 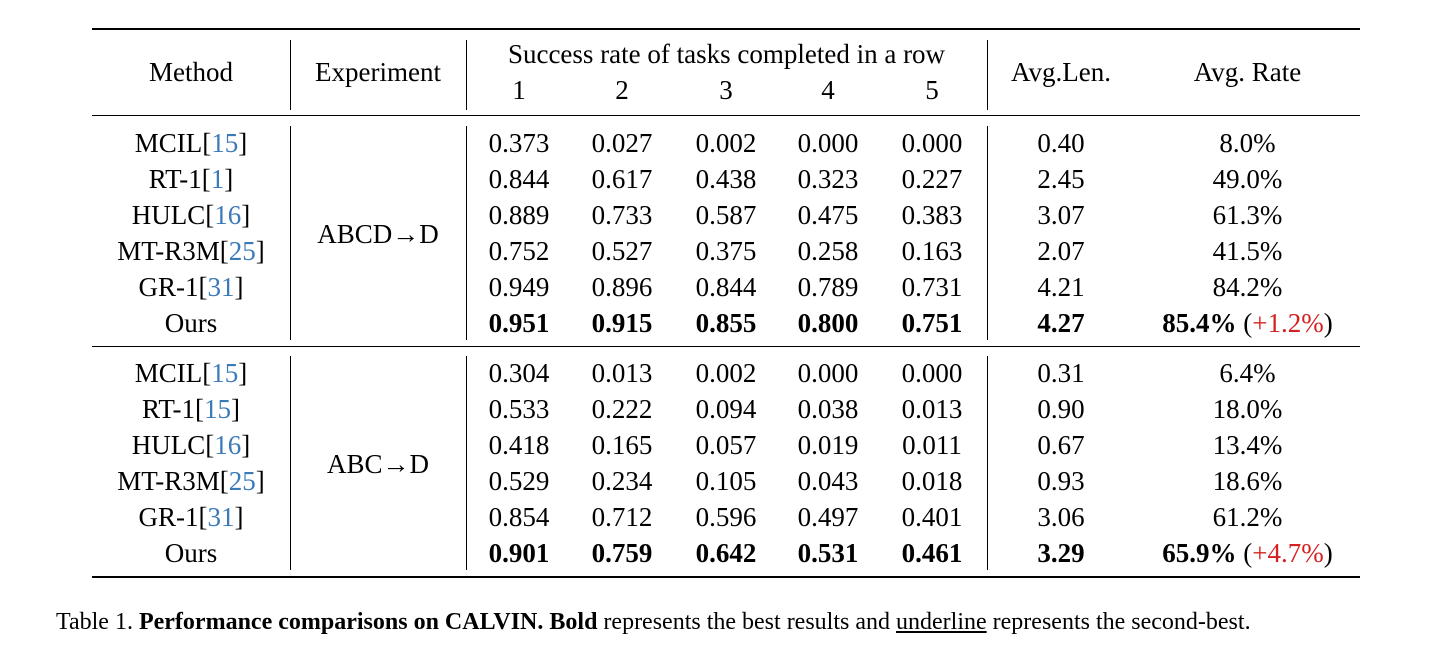 I want to click on success-rate-cell: 0.163, so click(x=932, y=251).